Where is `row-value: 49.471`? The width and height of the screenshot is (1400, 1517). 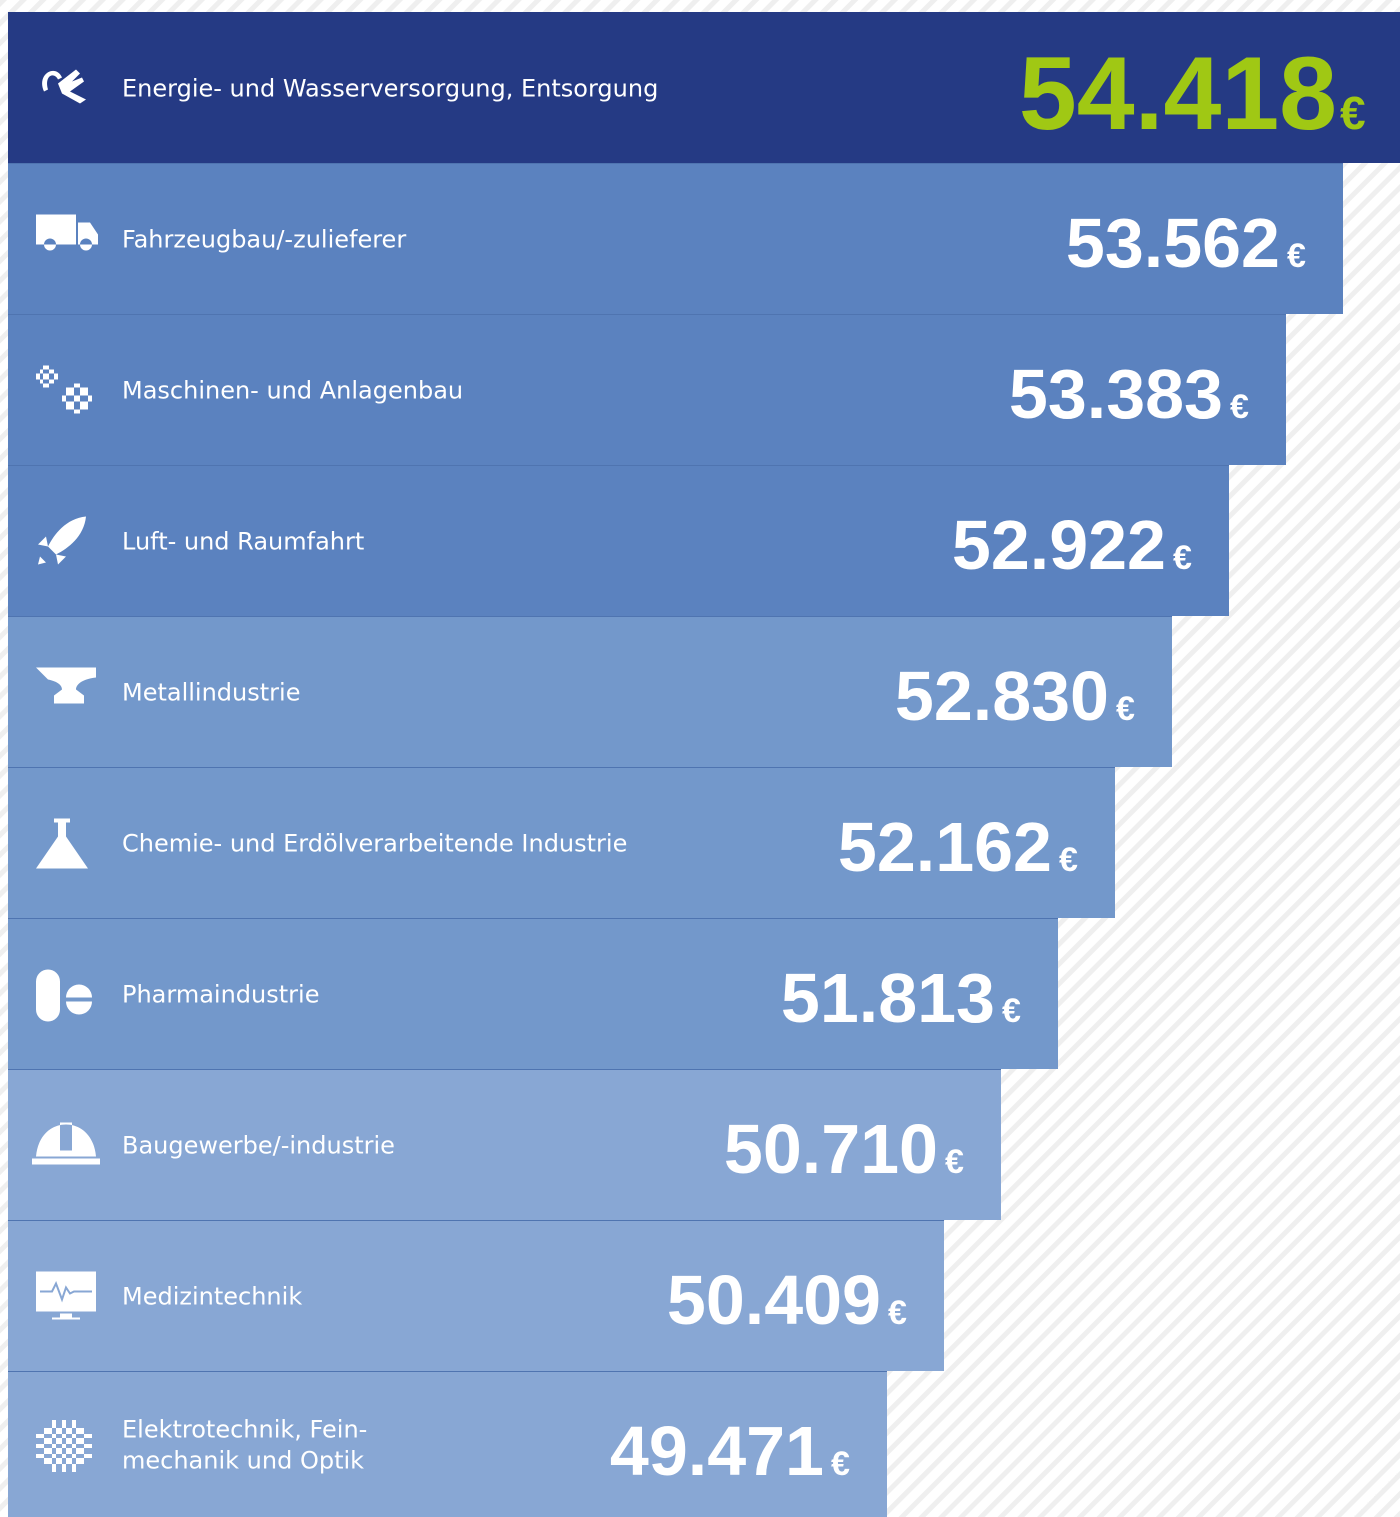
row-value: 49.471 is located at coordinates (717, 1451).